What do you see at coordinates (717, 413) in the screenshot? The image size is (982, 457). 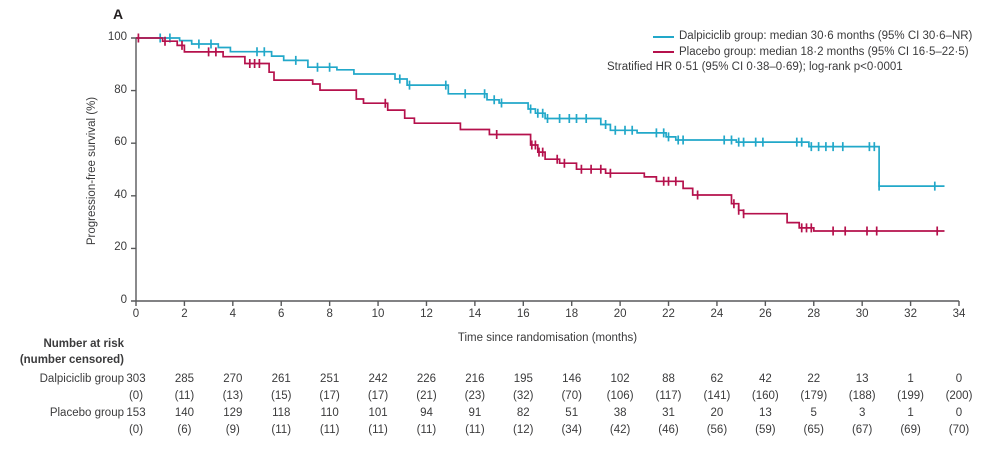 I see `at-risk-value: 20` at bounding box center [717, 413].